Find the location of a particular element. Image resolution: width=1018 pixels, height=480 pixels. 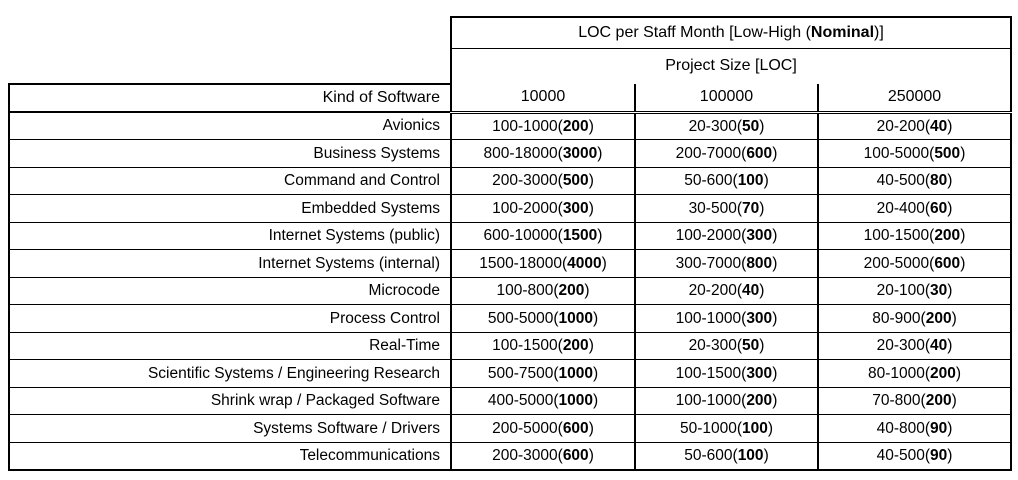

kind-cell: Shrink wrap / Packaged Software is located at coordinates (230, 400).